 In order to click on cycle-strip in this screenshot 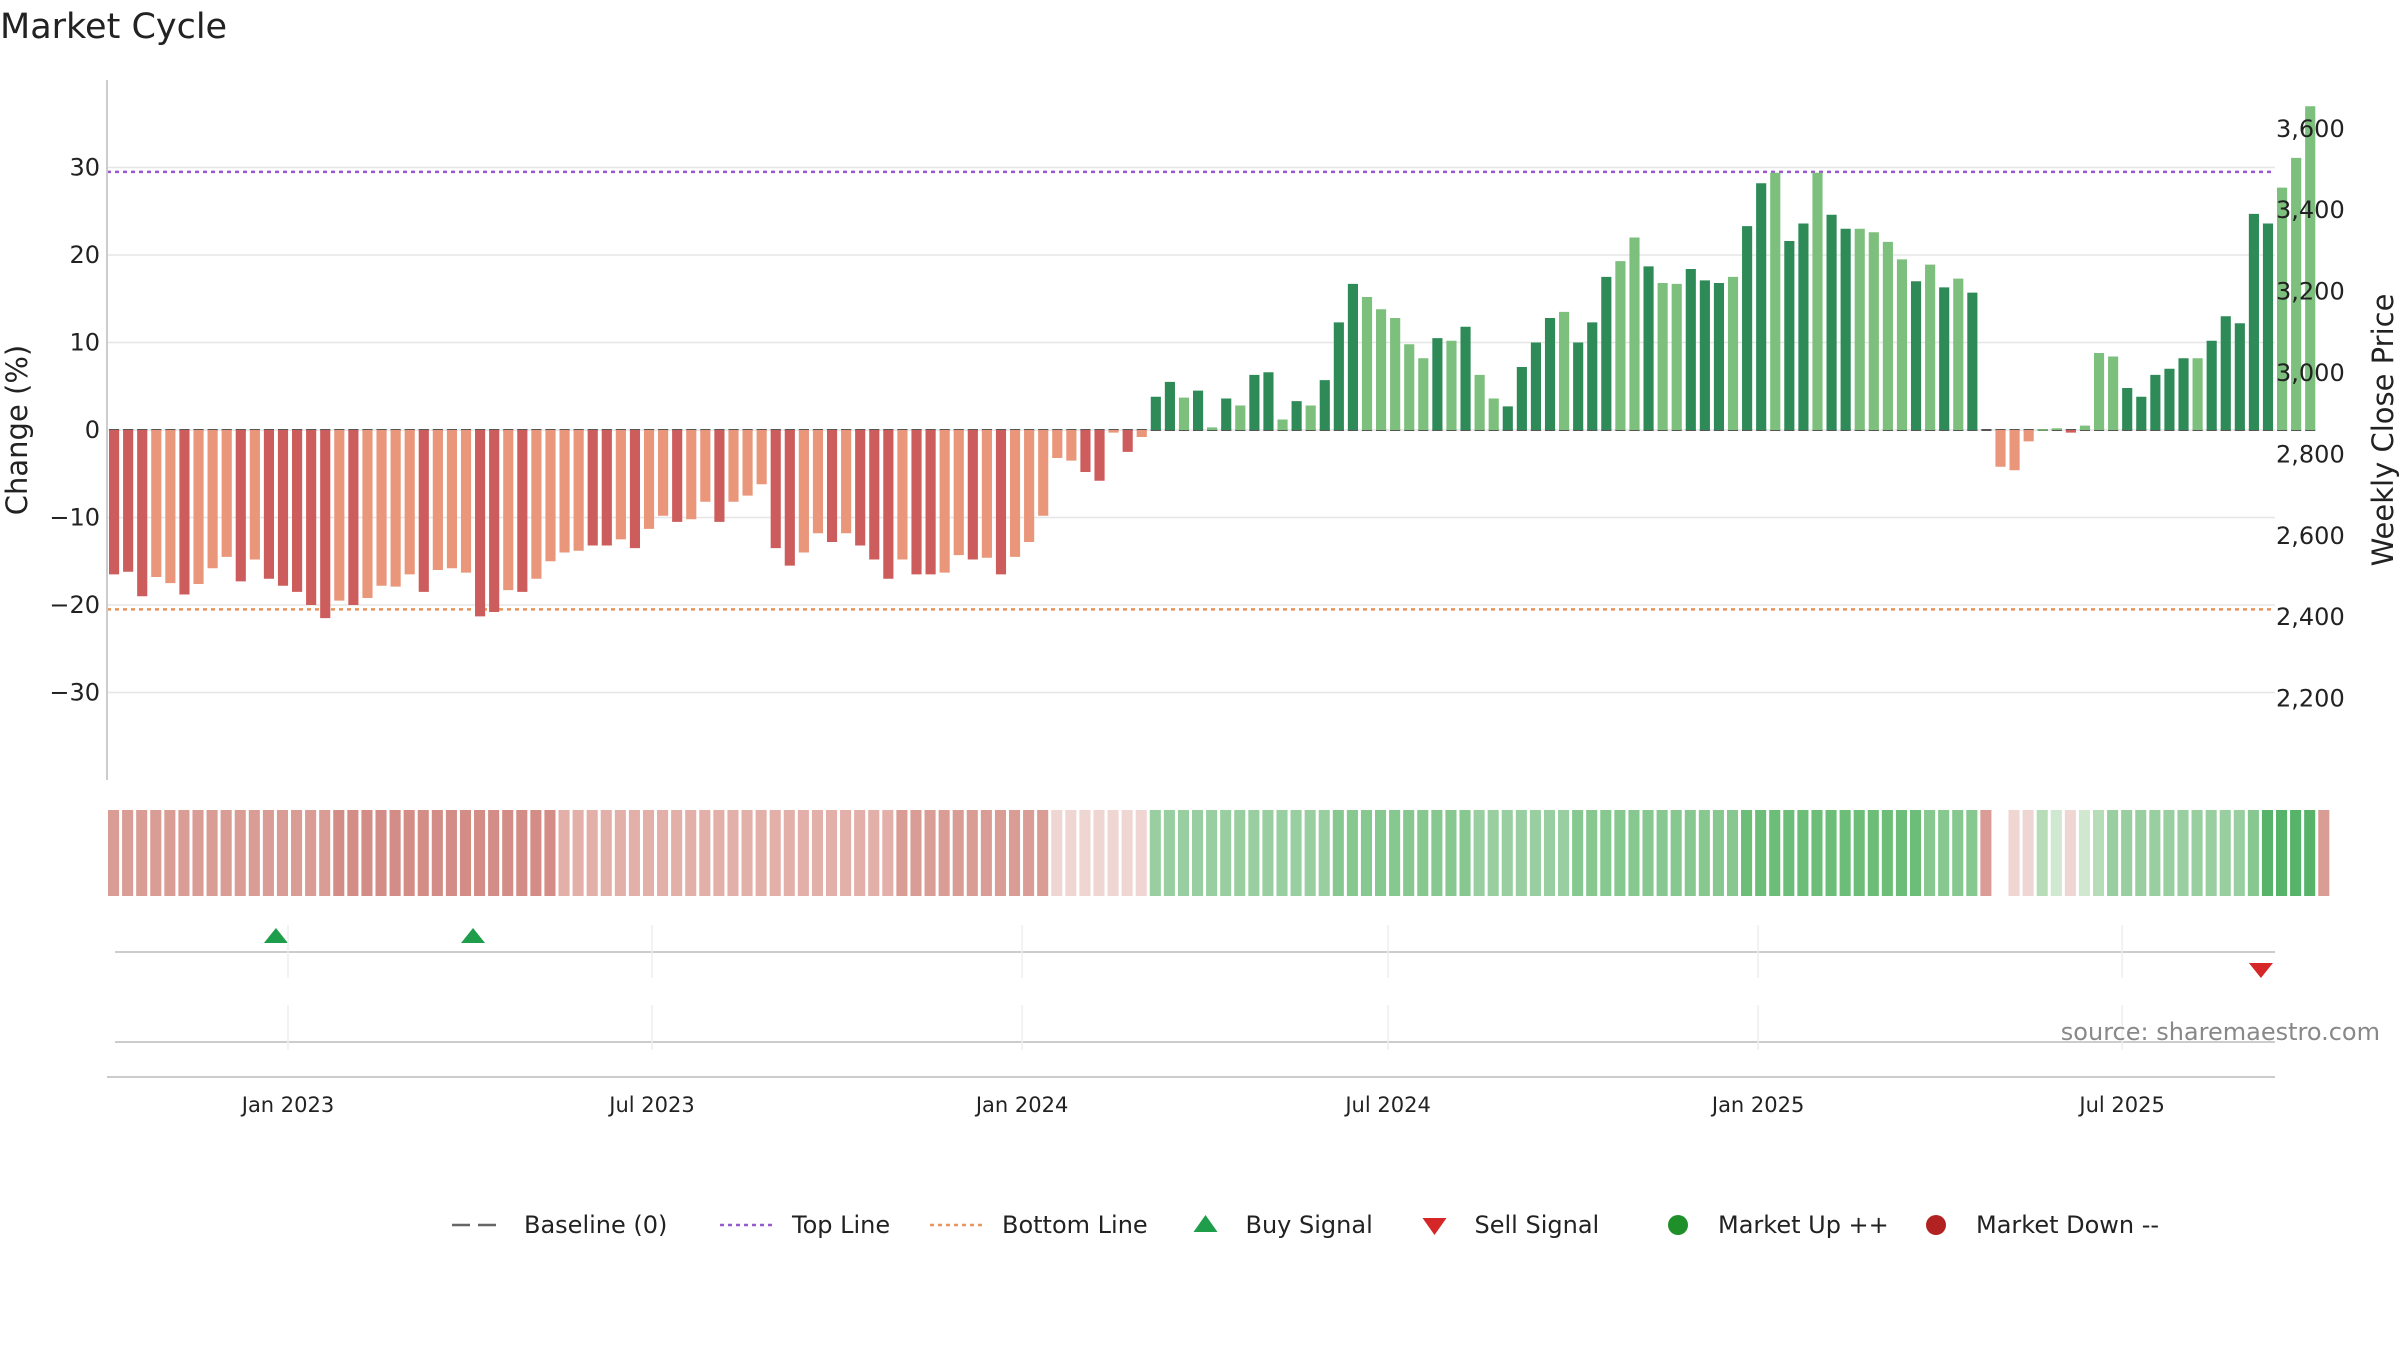, I will do `click(1219, 853)`.